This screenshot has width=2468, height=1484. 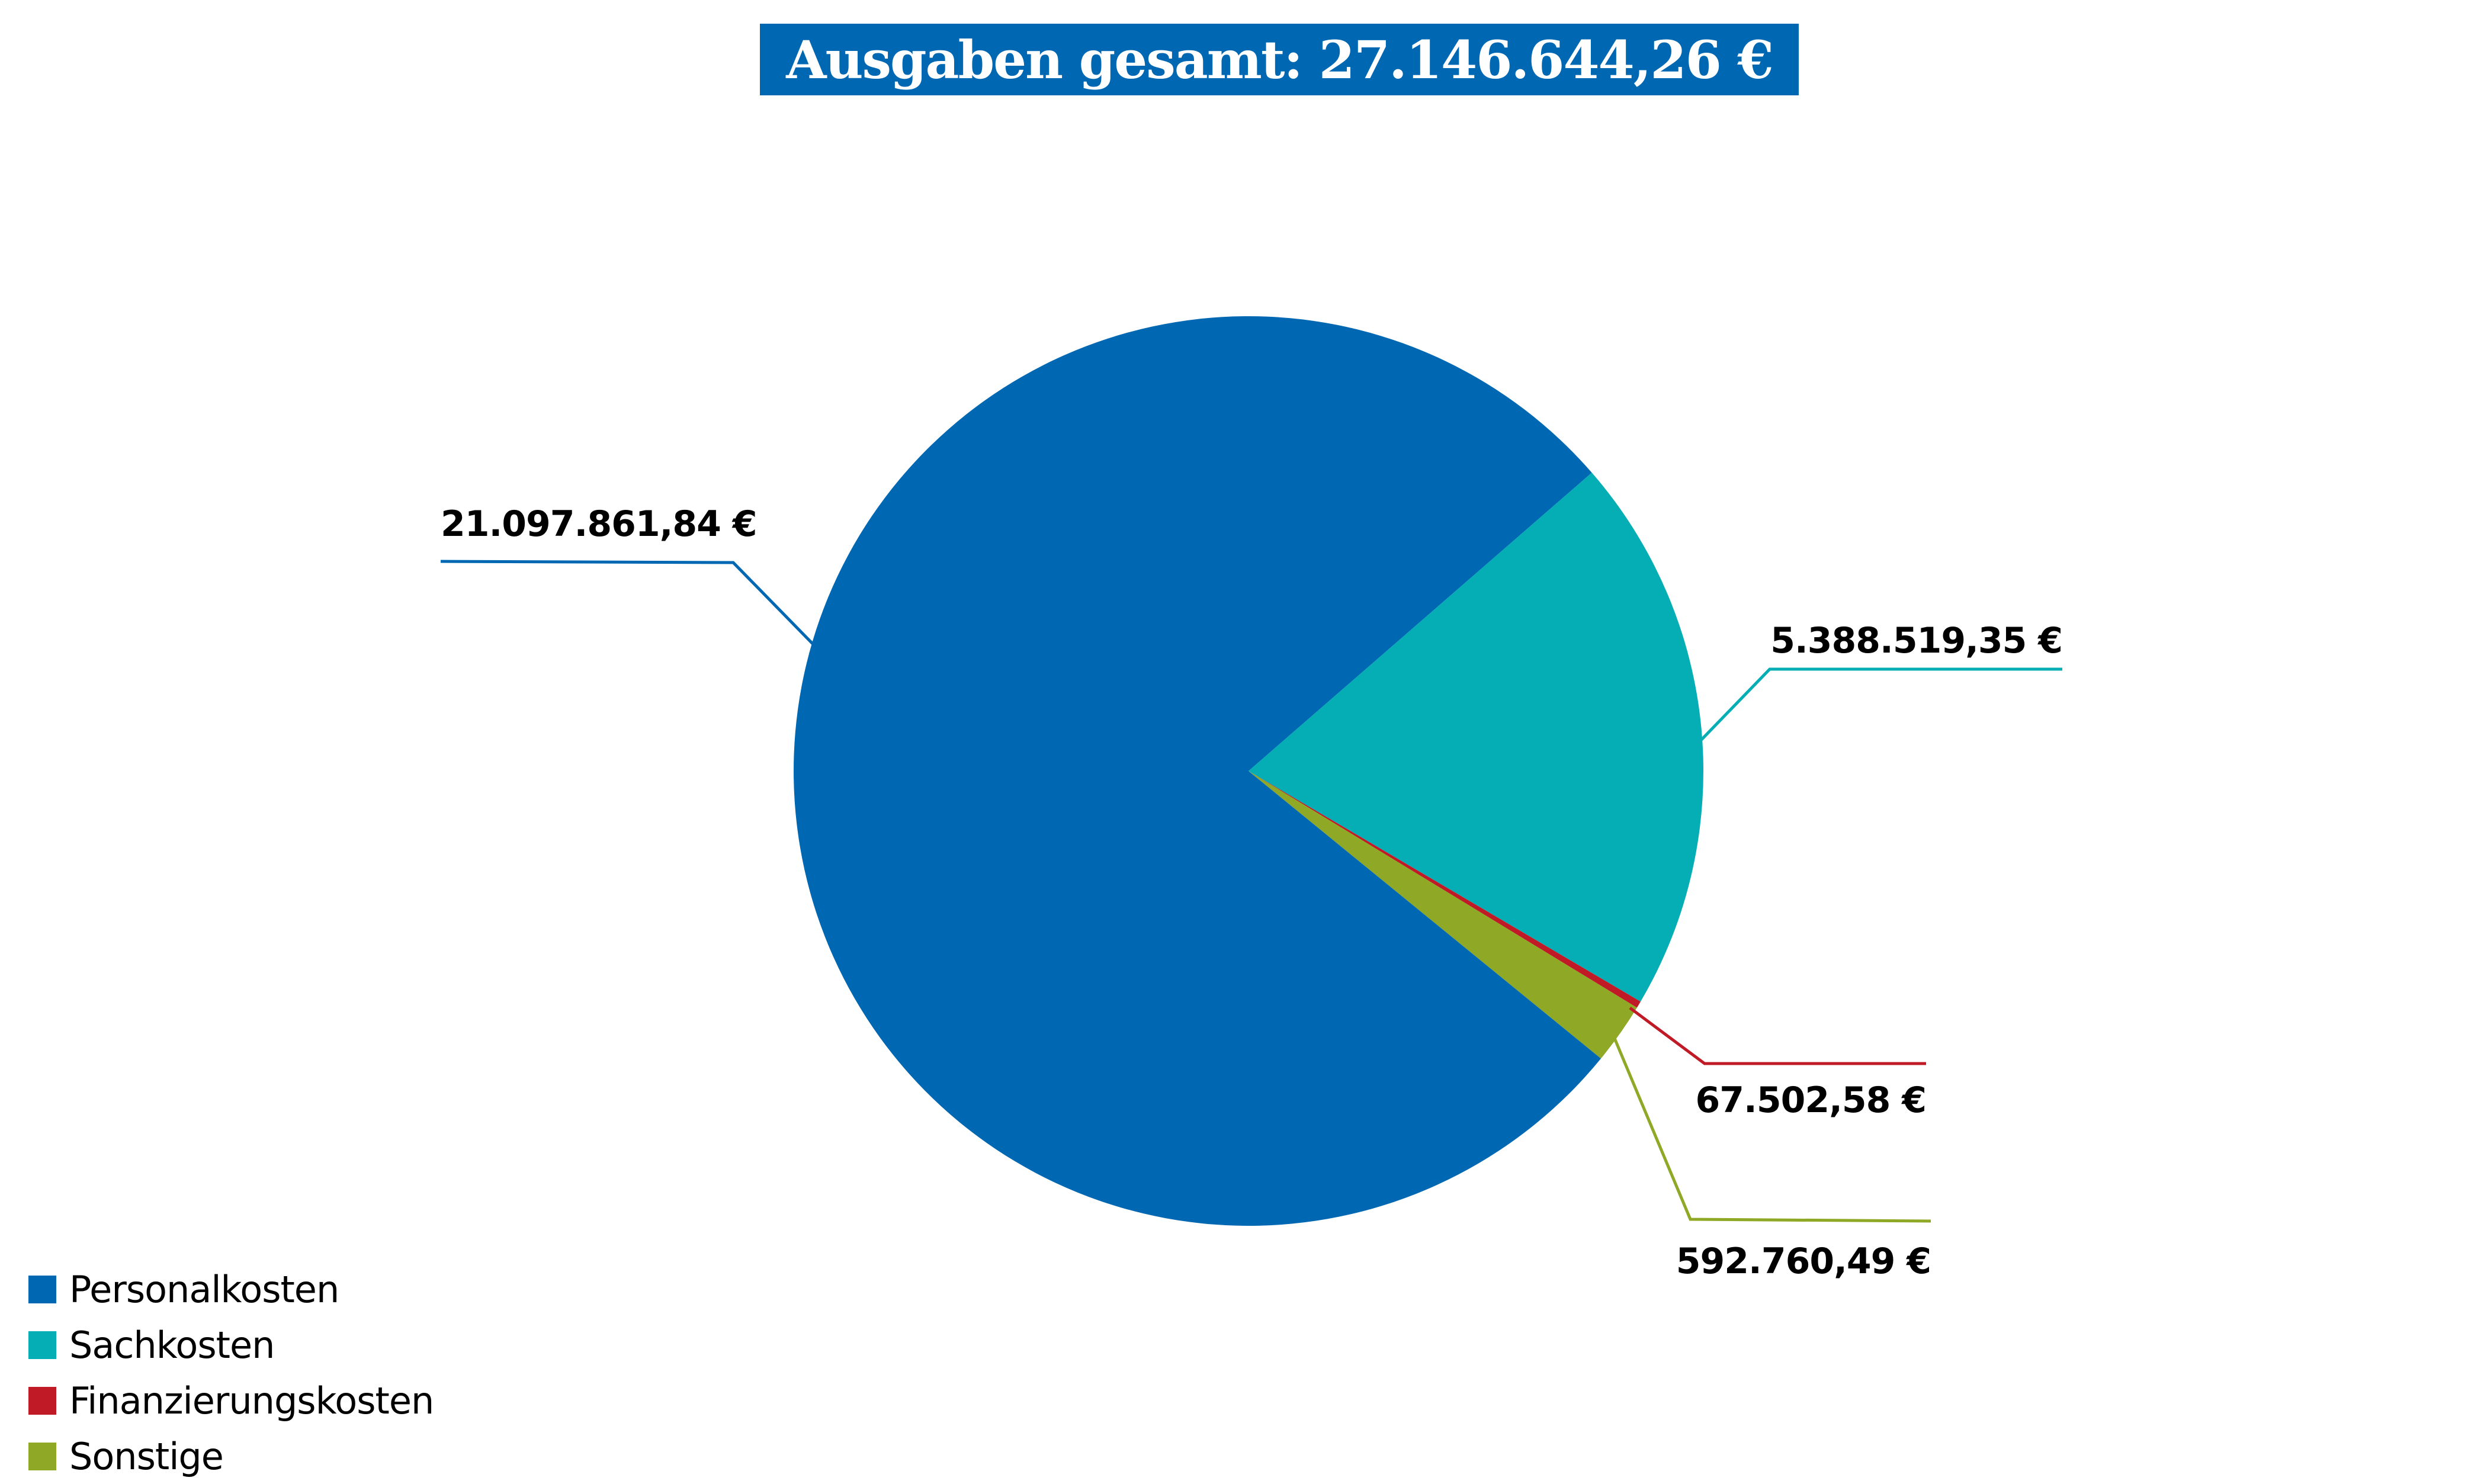 I want to click on legend-label: Sachkosten, so click(x=172, y=1345).